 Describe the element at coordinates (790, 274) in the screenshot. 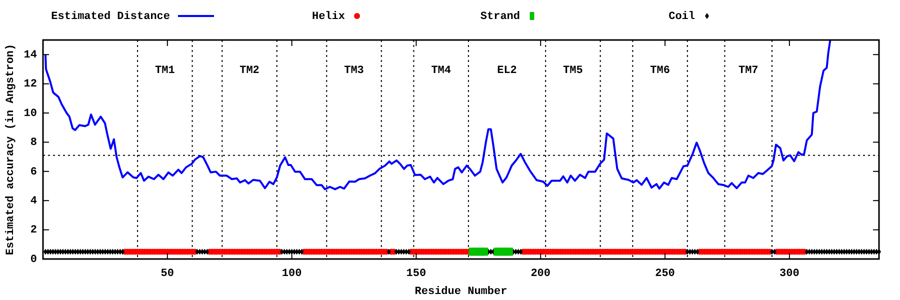

I see `x-tick-label: 300` at that location.